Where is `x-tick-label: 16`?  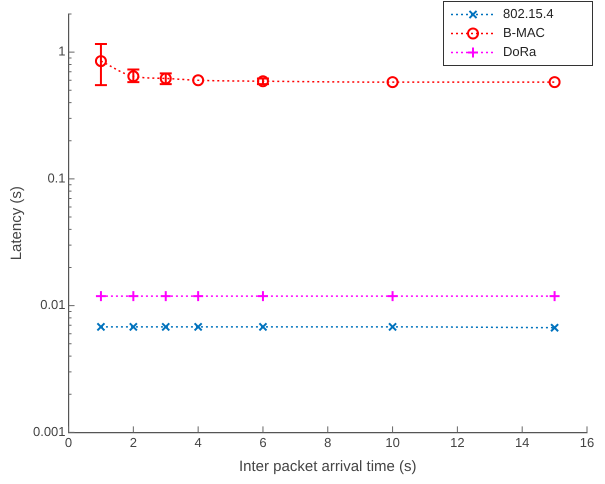 x-tick-label: 16 is located at coordinates (587, 442).